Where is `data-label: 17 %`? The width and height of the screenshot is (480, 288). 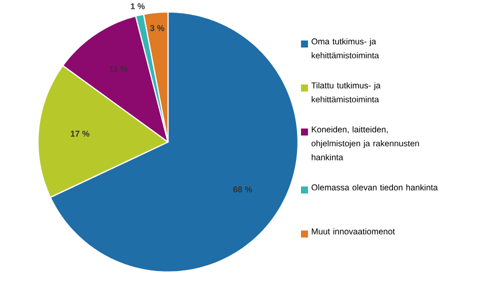
data-label: 17 % is located at coordinates (80, 133).